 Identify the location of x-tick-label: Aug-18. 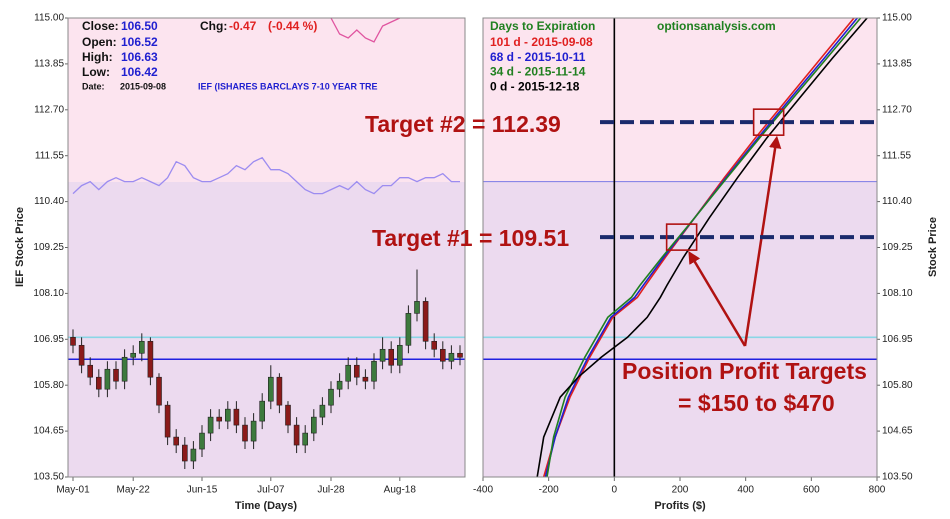
(400, 490).